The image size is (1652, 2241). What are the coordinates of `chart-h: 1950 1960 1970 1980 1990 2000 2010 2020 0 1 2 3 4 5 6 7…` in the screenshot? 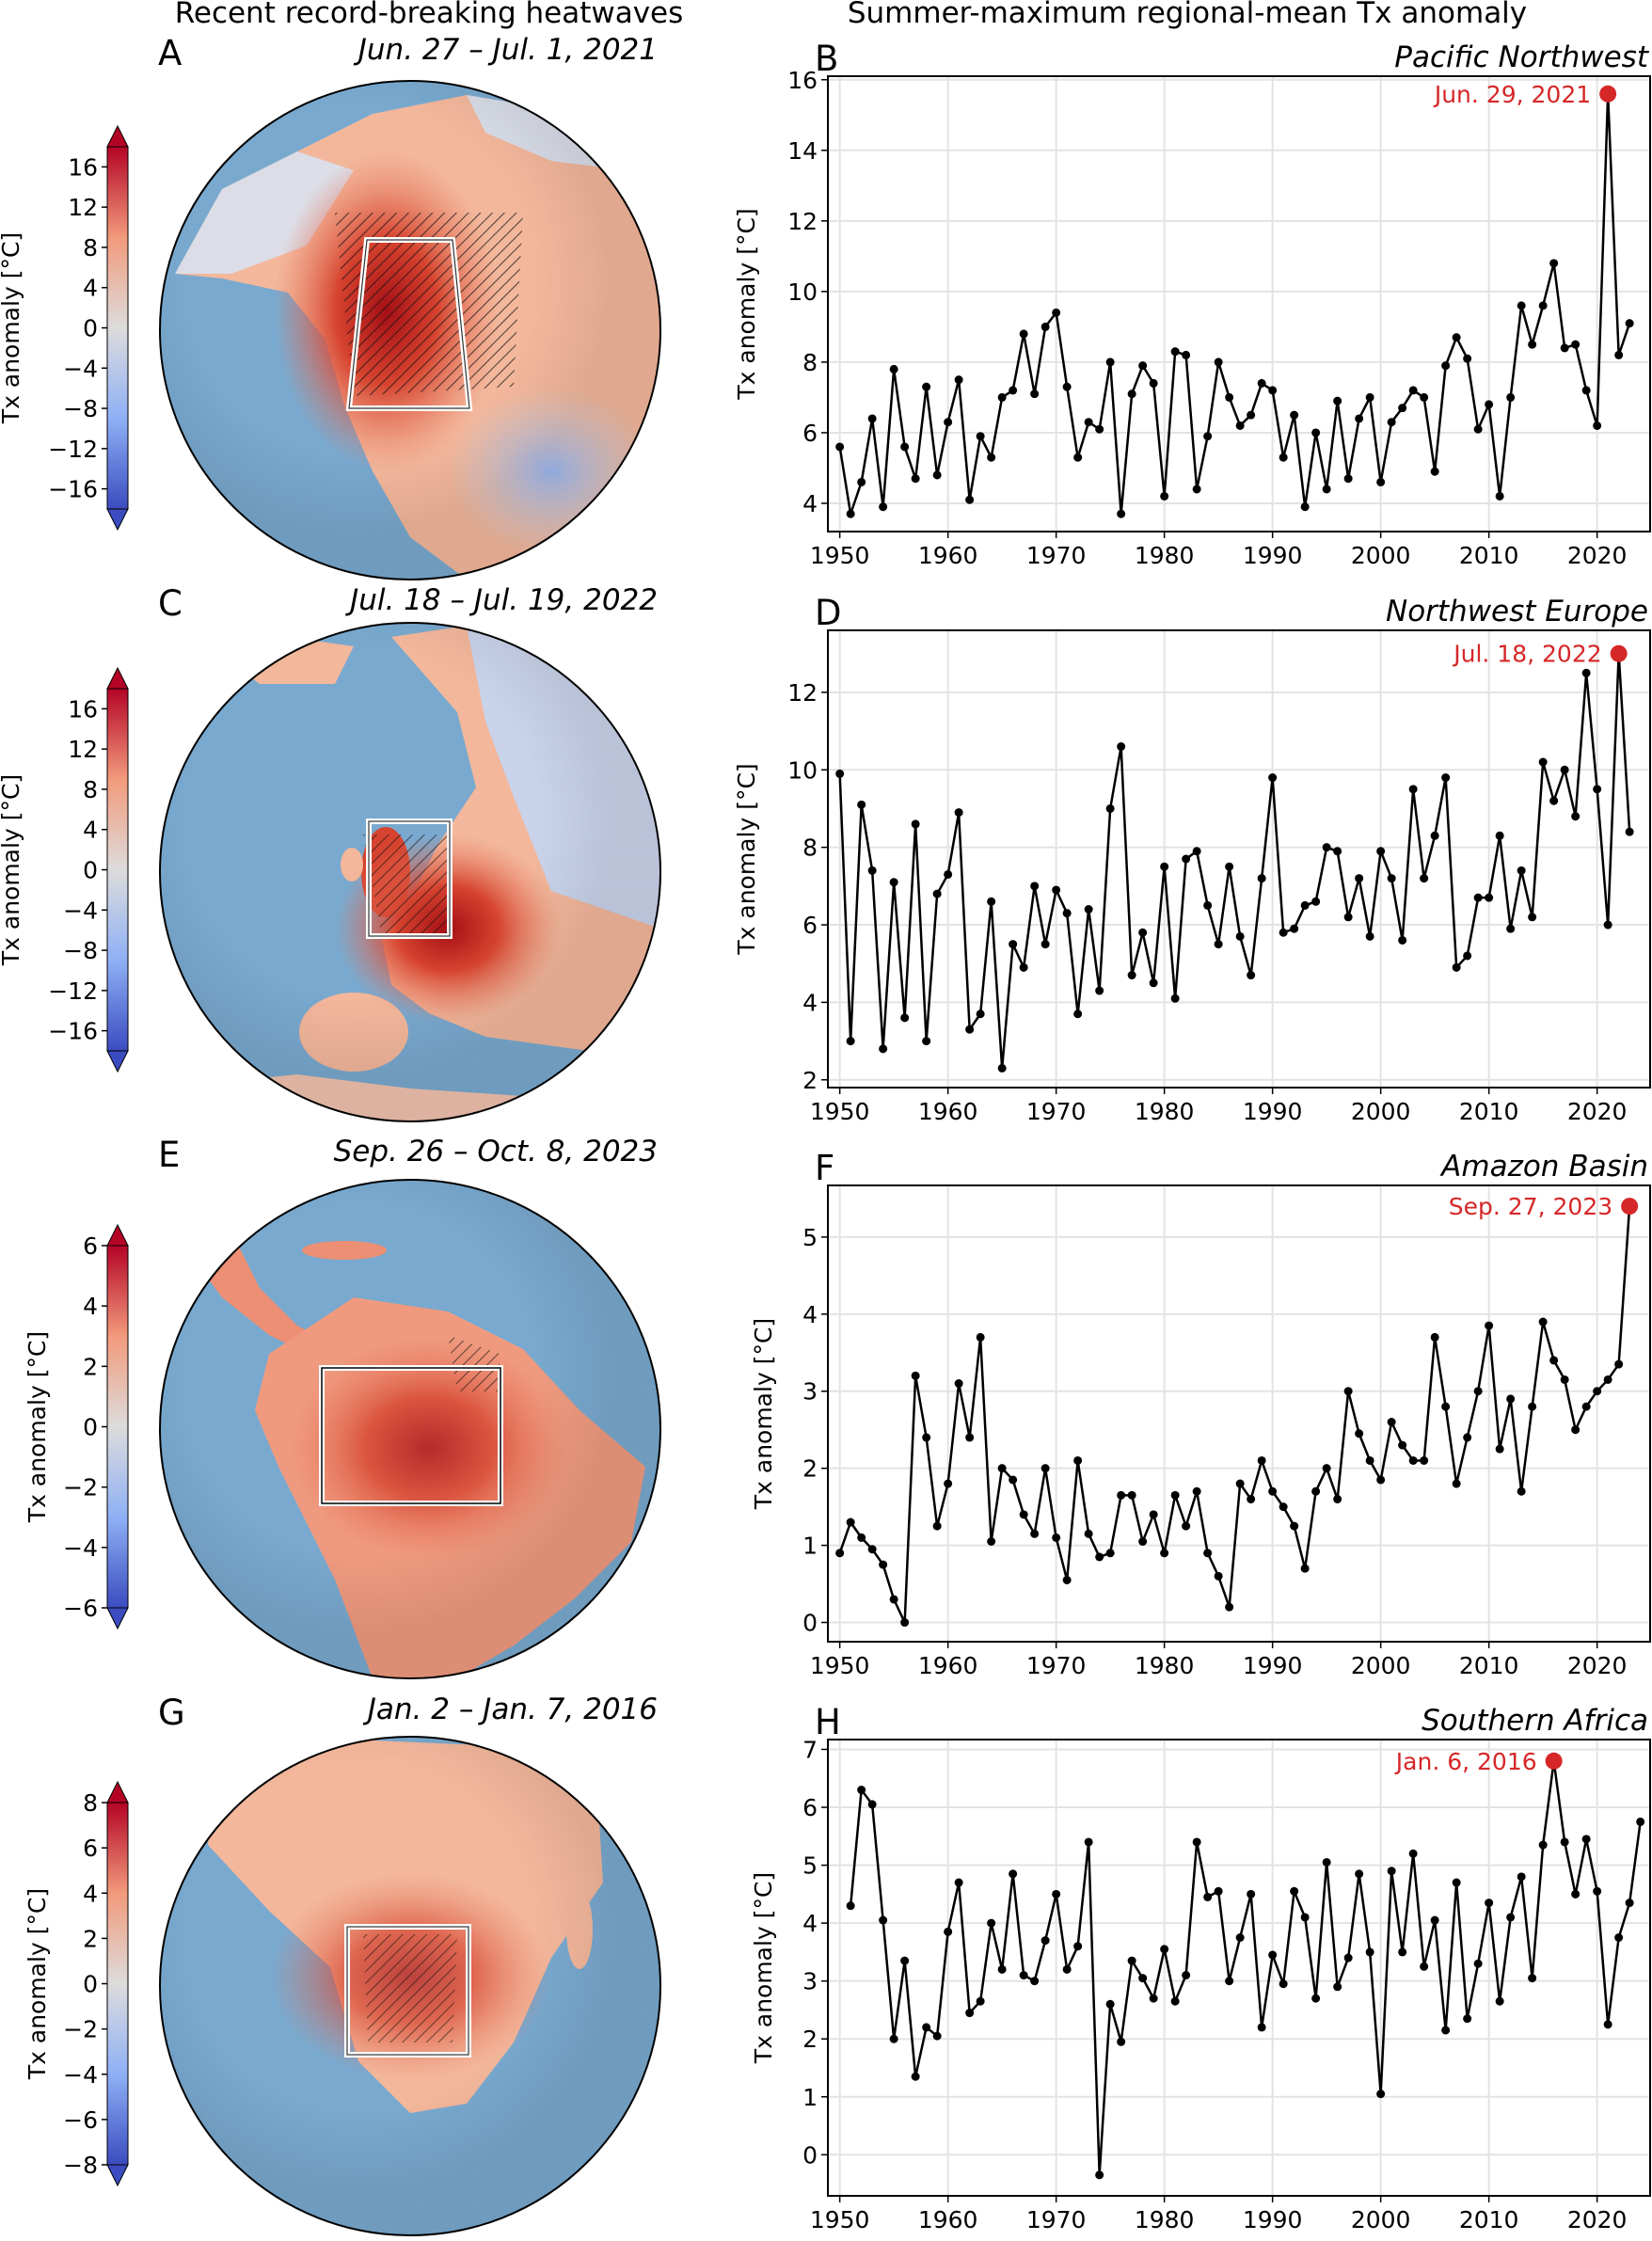 It's located at (1200, 1967).